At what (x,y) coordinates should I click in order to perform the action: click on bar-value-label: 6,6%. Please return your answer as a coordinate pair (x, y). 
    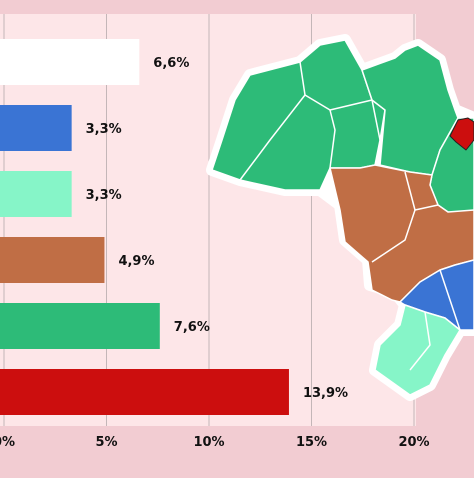
    Looking at the image, I should click on (171, 63).